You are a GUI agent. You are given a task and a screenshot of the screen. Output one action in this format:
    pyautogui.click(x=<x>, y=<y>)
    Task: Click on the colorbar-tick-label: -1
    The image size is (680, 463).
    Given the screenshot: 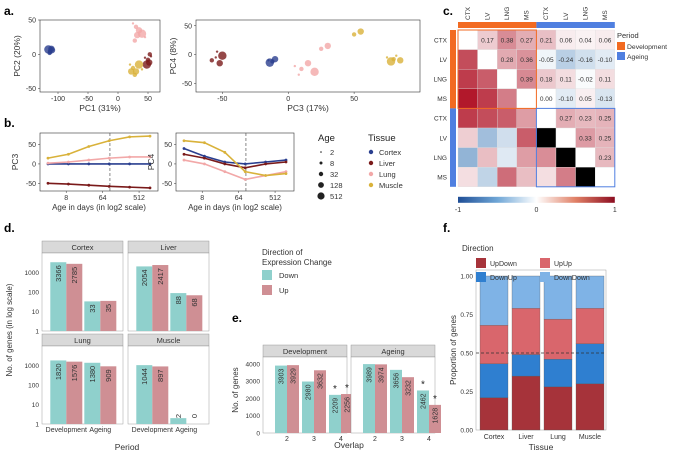 What is the action you would take?
    pyautogui.click(x=458, y=210)
    